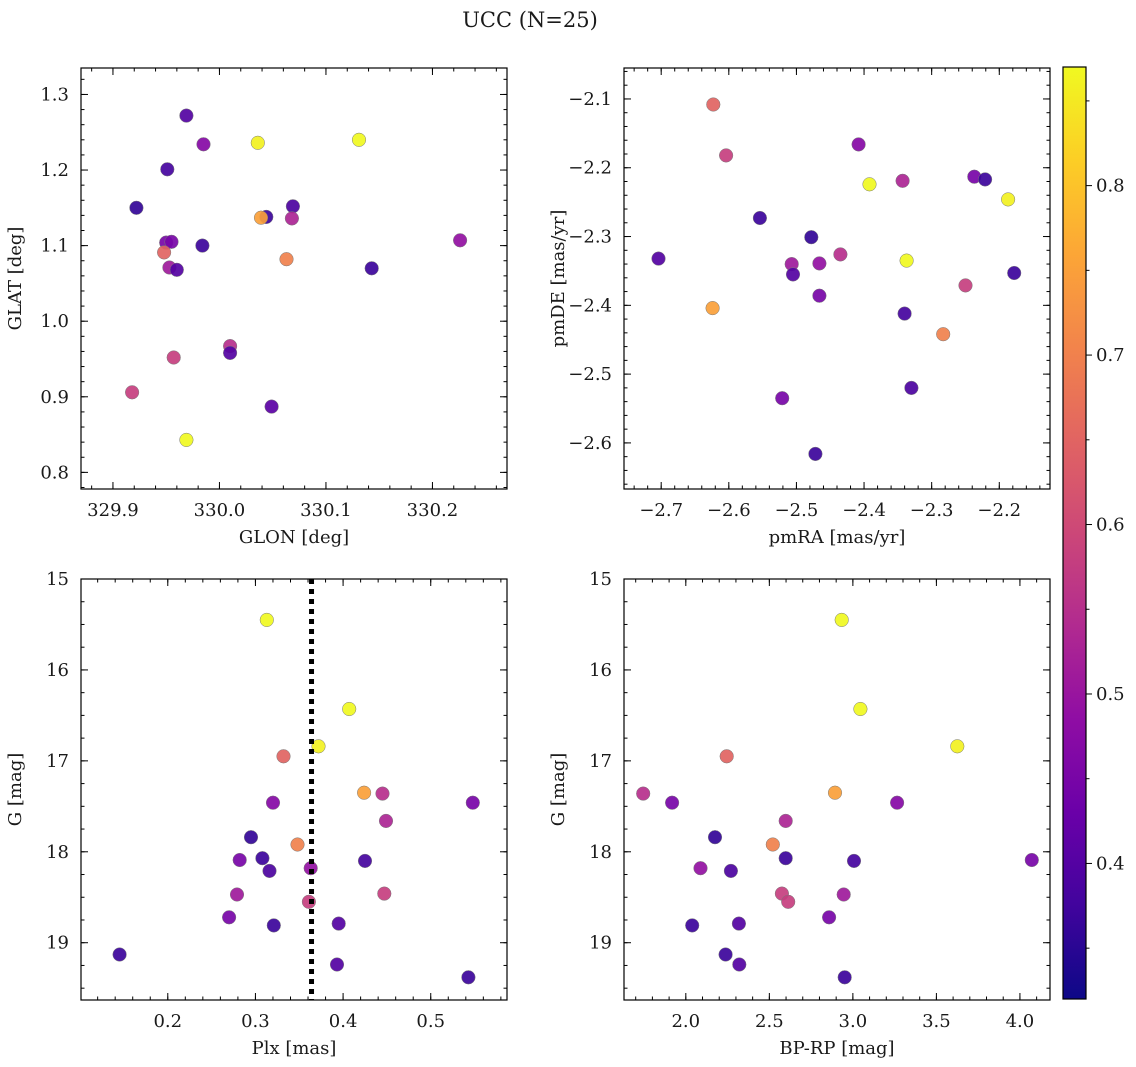  Describe the element at coordinates (54, 321) in the screenshot. I see `y-tick-label: 1.0` at that location.